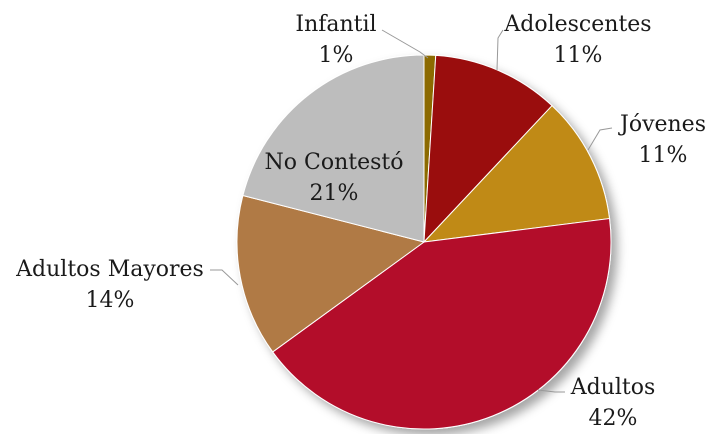  I want to click on category-label: Jóvenes, so click(662, 124).